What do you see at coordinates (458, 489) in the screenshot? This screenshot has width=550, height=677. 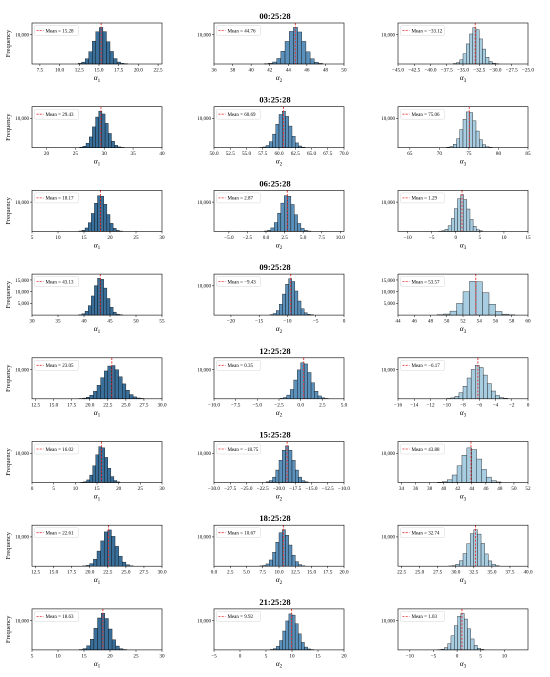 I see `x-tick-label: 42` at bounding box center [458, 489].